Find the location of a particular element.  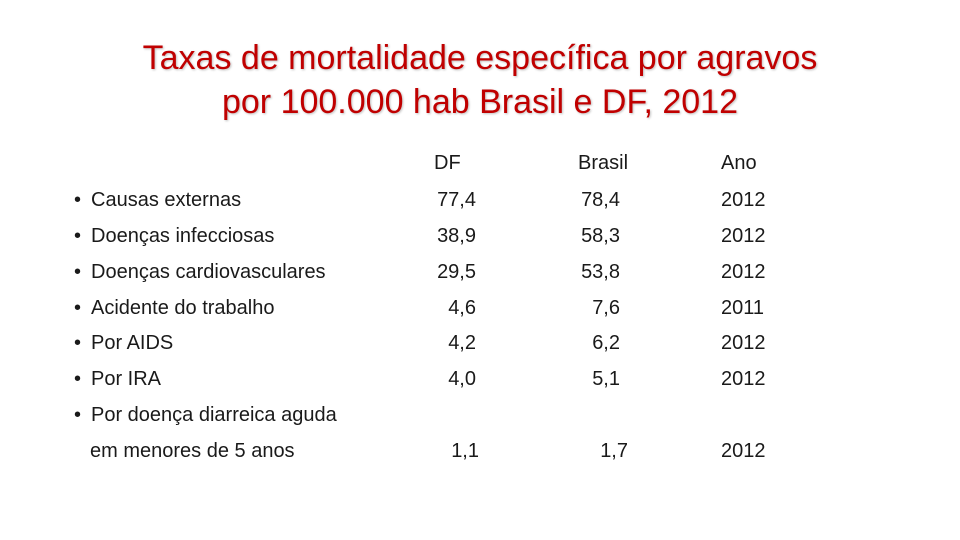

row-df-value: 4,0 is located at coordinates (462, 379).